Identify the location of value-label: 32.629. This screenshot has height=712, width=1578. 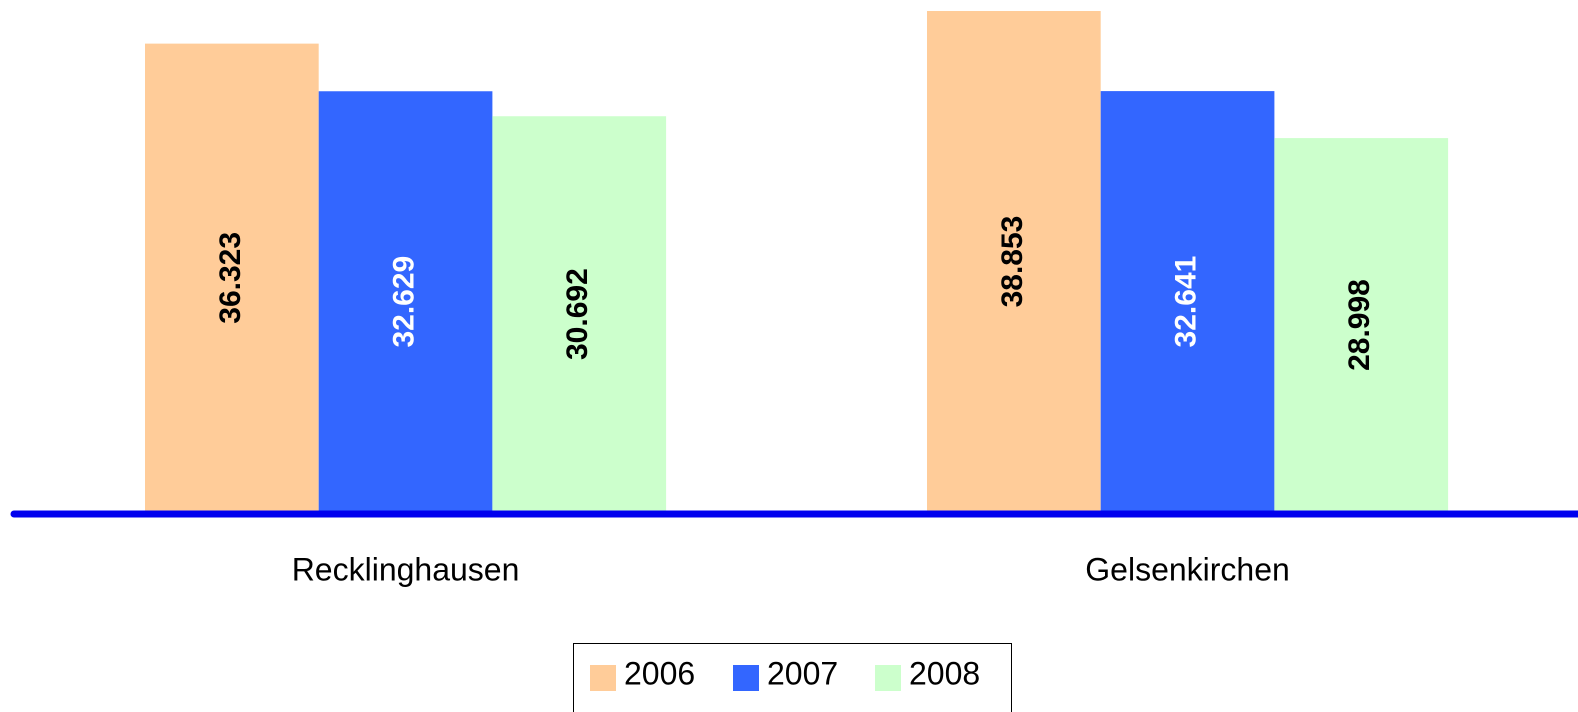
(403, 302).